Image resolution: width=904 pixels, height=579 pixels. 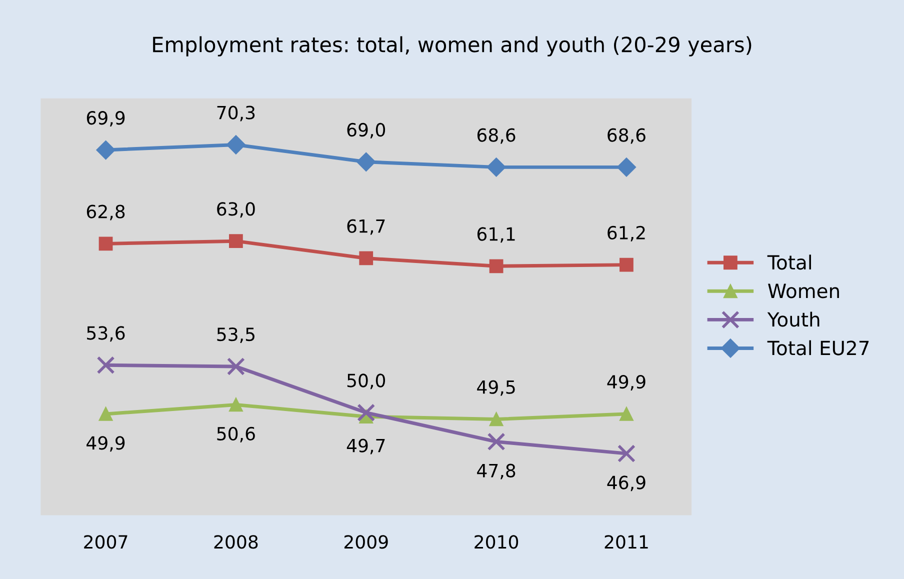 What do you see at coordinates (789, 262) in the screenshot?
I see `legend-label: Total` at bounding box center [789, 262].